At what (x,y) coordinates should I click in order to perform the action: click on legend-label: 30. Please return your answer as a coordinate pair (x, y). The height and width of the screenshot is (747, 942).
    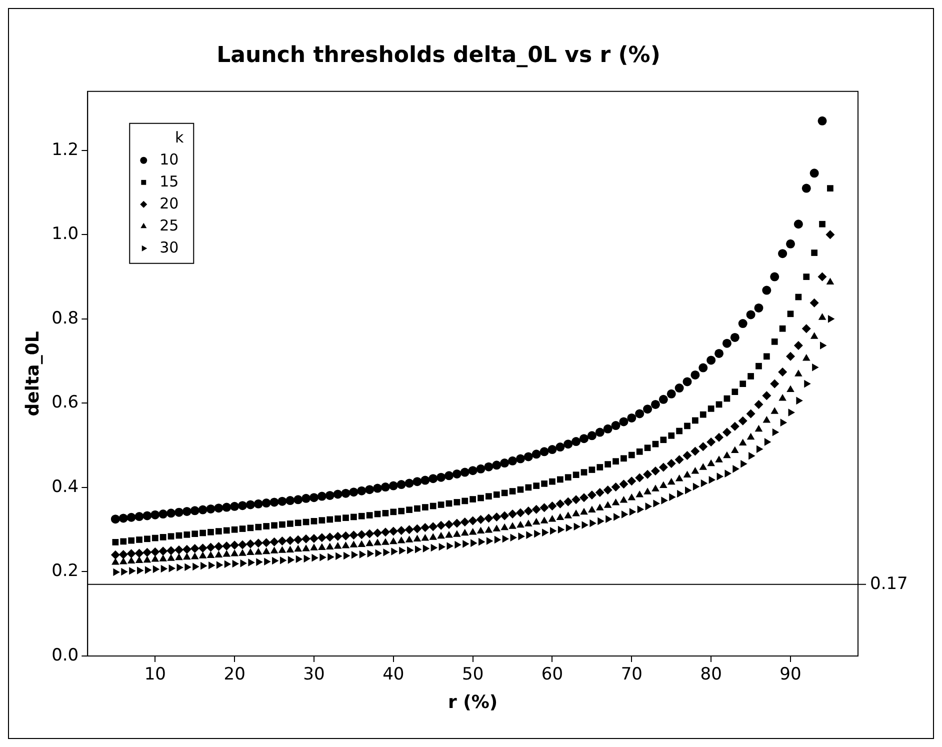
    Looking at the image, I should click on (169, 247).